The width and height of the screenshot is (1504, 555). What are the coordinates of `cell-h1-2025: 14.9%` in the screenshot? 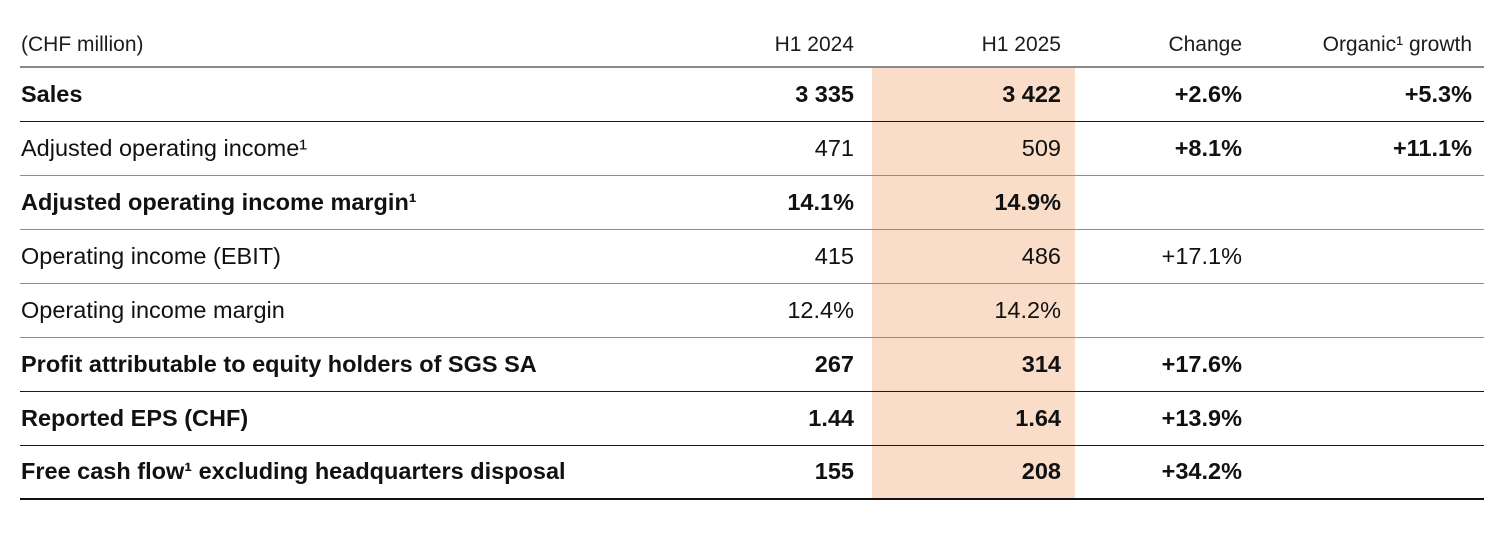 It's located at (973, 202).